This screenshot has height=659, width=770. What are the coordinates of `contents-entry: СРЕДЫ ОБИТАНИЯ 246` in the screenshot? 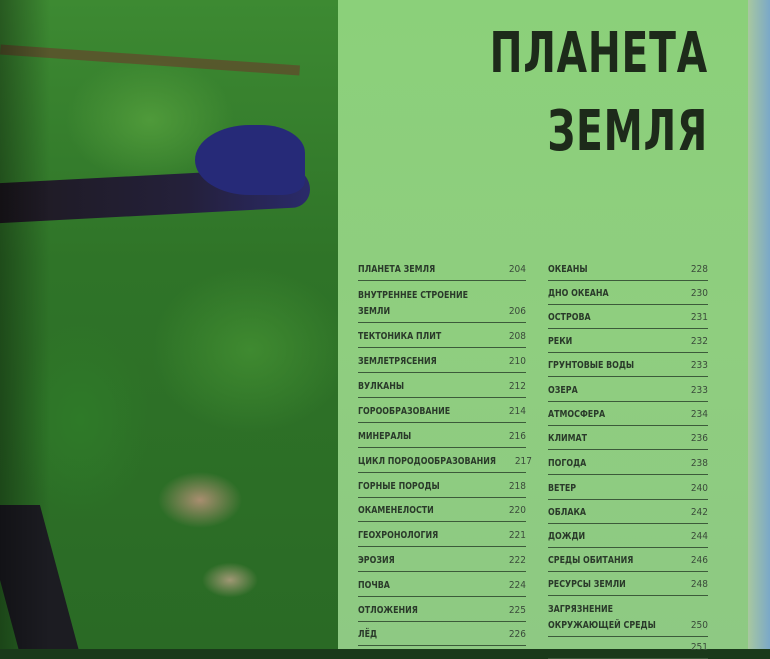 It's located at (628, 562).